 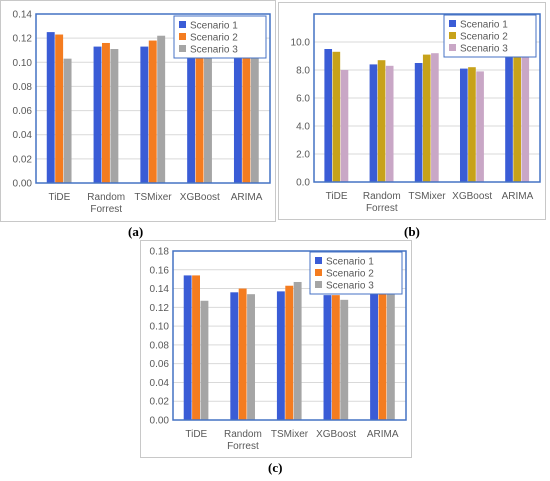 I want to click on y-tick-label: 2.0, so click(x=303, y=155).